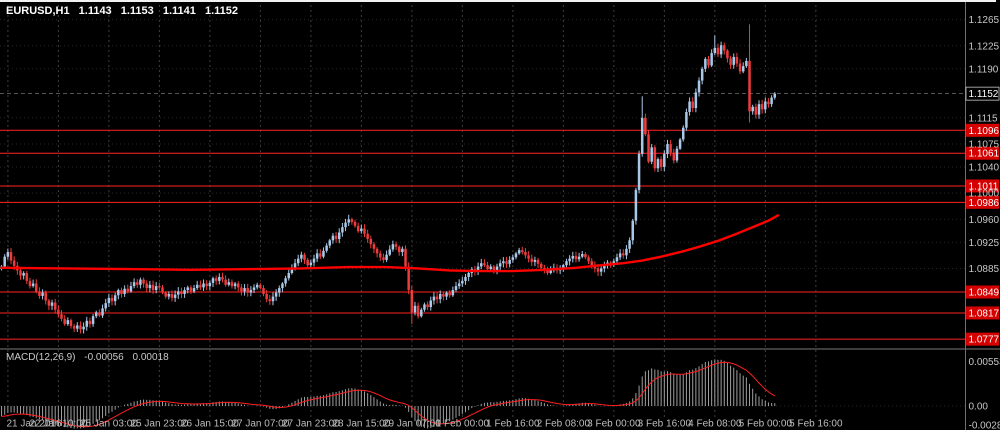 Image resolution: width=1000 pixels, height=430 pixels. I want to click on level-price-text: 1.1011, so click(984, 186).